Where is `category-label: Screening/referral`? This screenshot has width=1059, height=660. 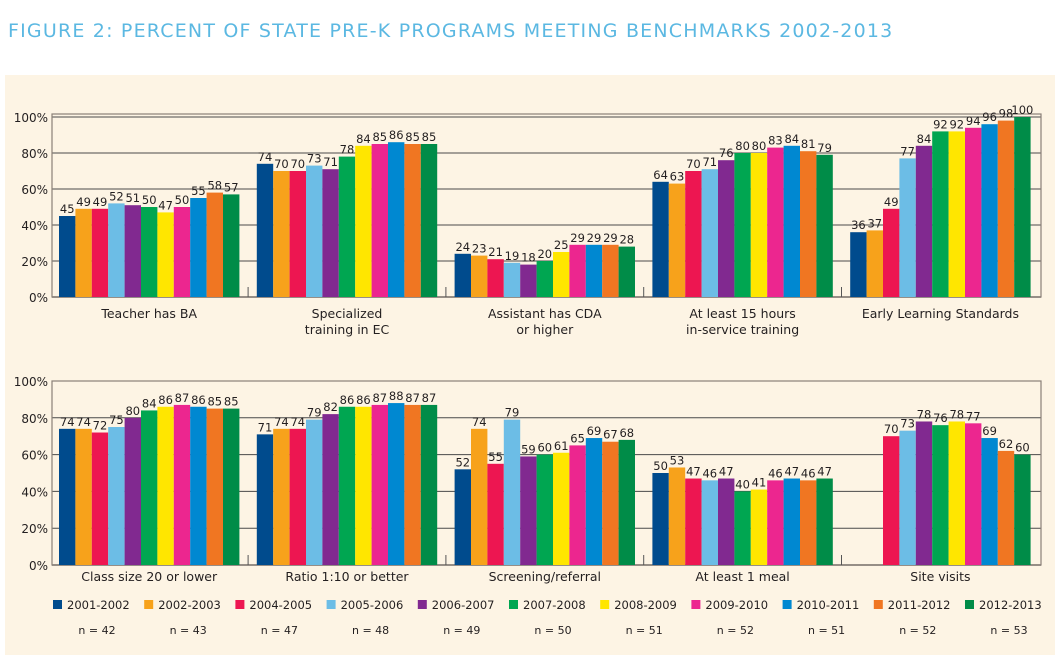
category-label: Screening/referral is located at coordinates (545, 576).